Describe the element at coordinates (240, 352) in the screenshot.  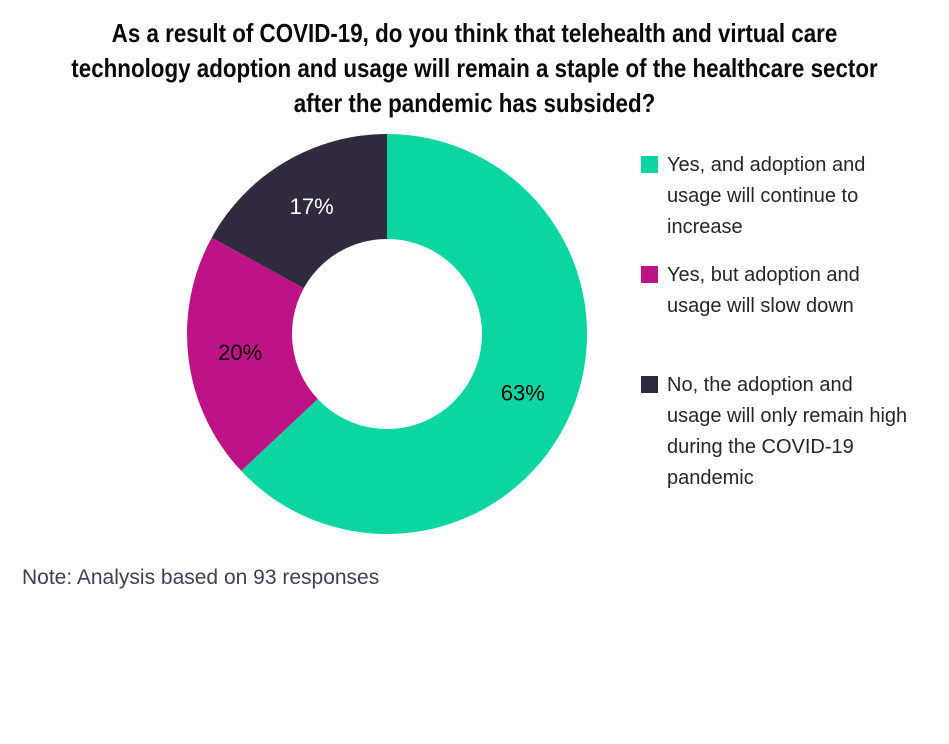
I see `donut-data-label-1: 20%` at that location.